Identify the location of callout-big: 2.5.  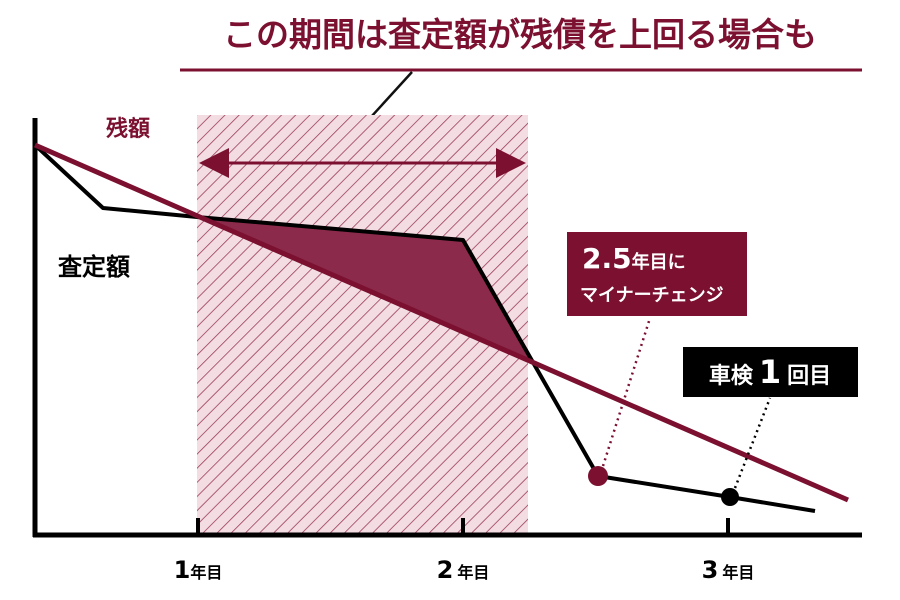
(607, 258).